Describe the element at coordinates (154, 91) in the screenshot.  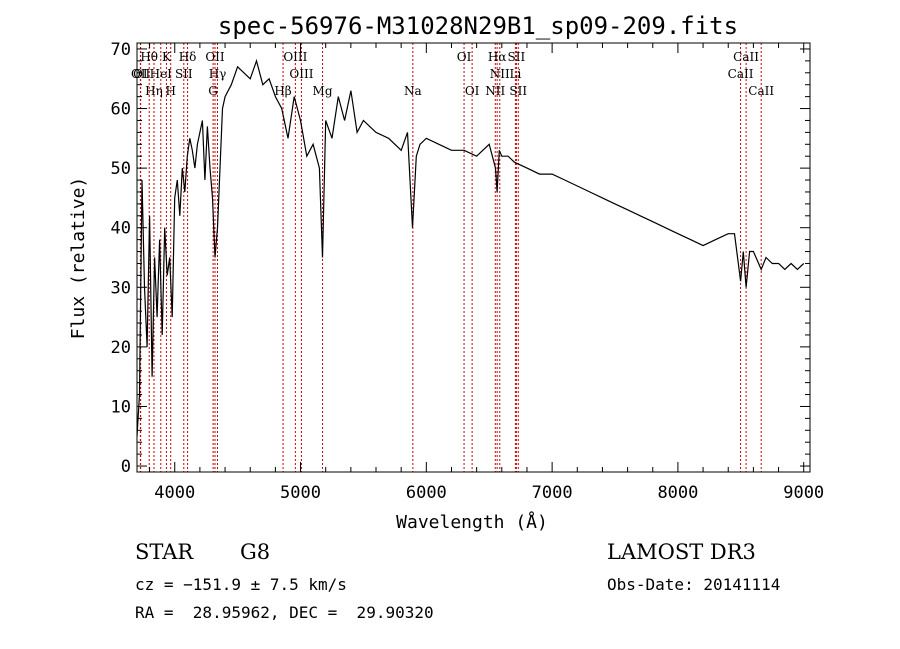
I see `line-label: Hη` at that location.